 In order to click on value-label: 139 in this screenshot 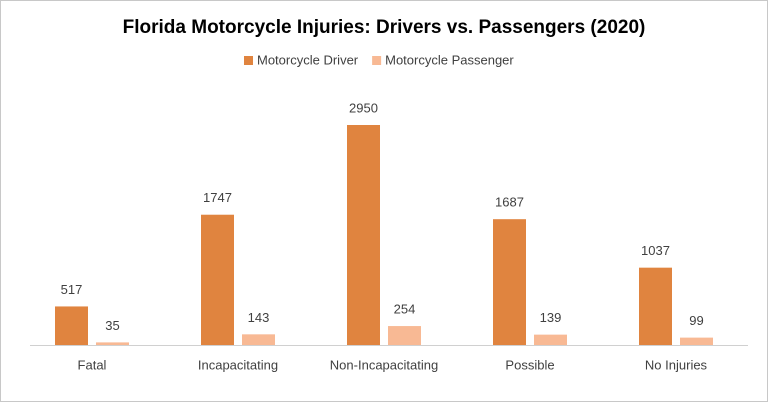, I will do `click(551, 317)`.